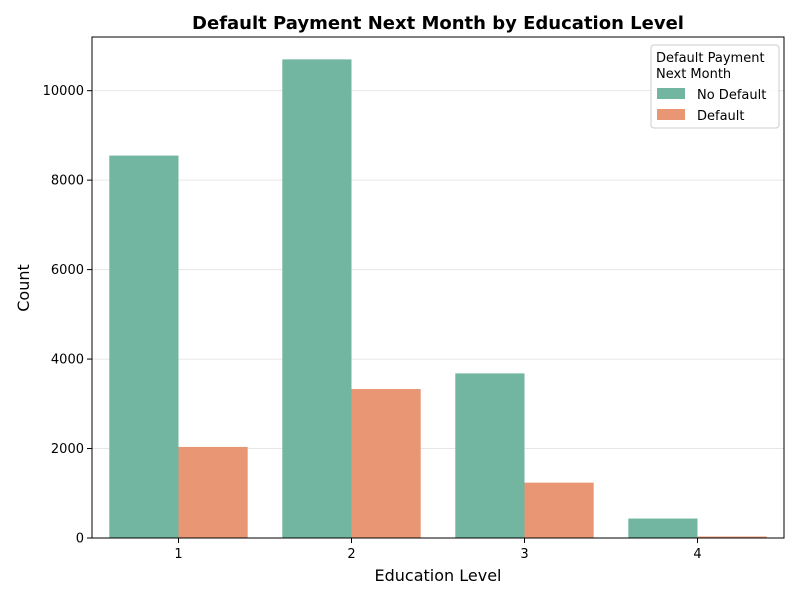 This screenshot has height=604, width=800. What do you see at coordinates (671, 114) in the screenshot?
I see `legend-swatch-default` at bounding box center [671, 114].